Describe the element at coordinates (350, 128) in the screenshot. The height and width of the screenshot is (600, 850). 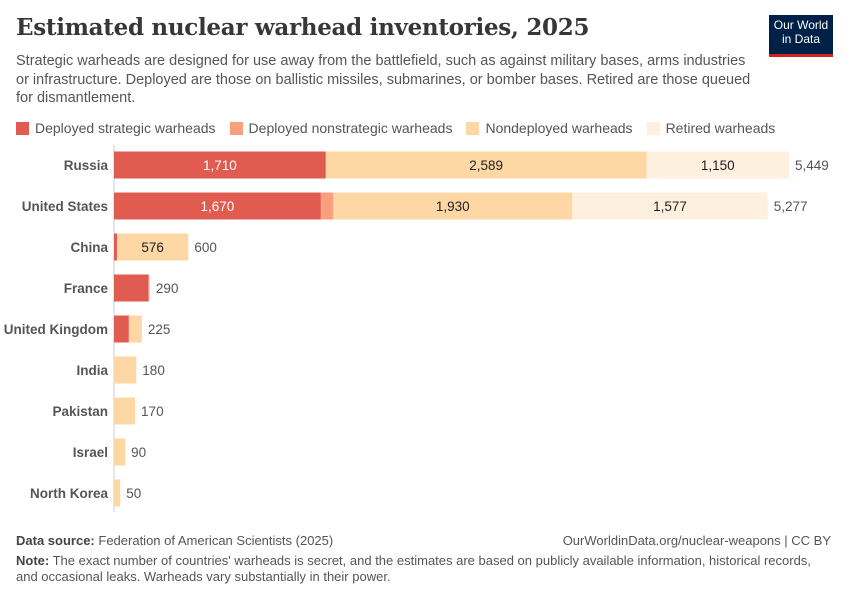
I see `legend-label: Deployed nonstrategic warheads` at that location.